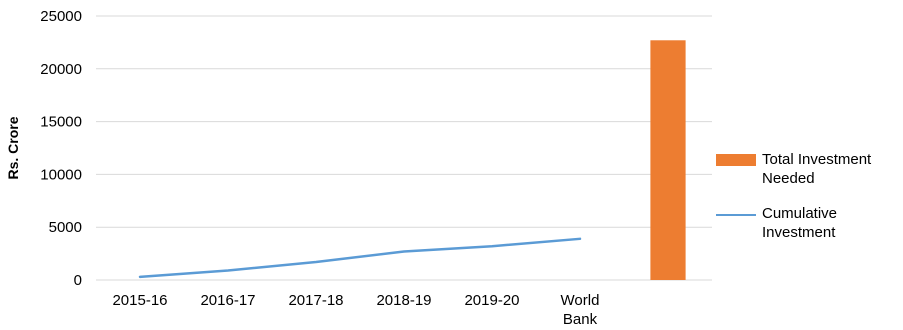 This screenshot has height=330, width=903. What do you see at coordinates (403, 300) in the screenshot?
I see `x-tick-label: 2018-19` at bounding box center [403, 300].